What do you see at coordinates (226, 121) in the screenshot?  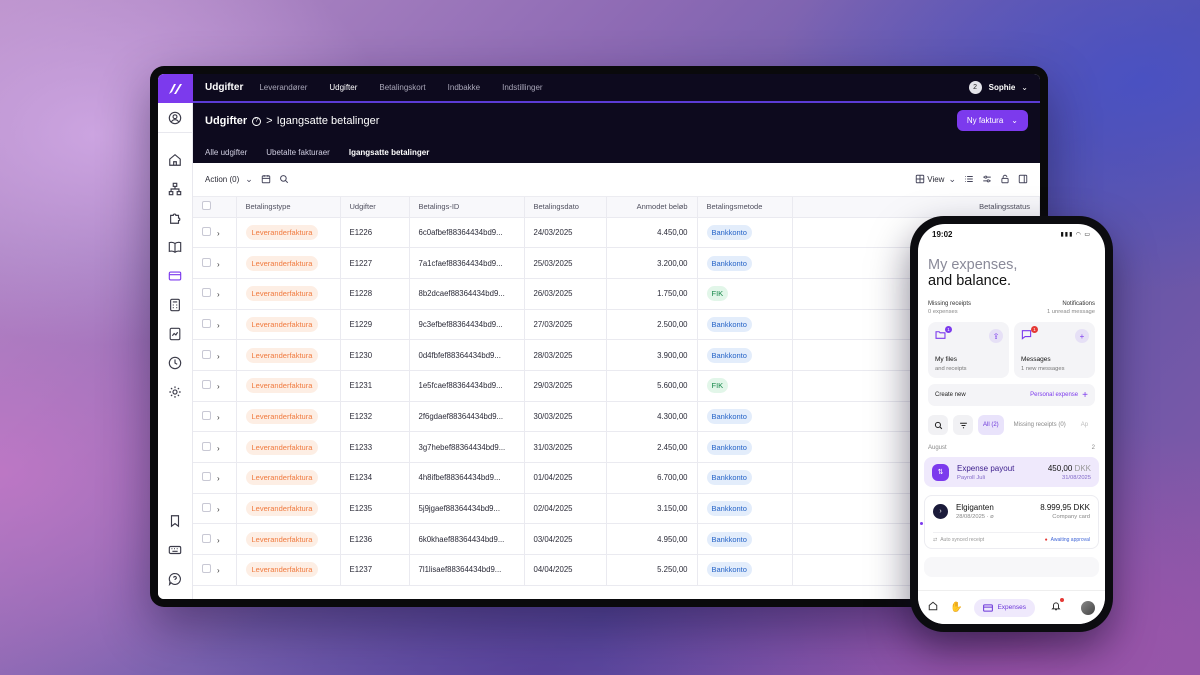 I see `breadcrumb-root: Udgifter` at bounding box center [226, 121].